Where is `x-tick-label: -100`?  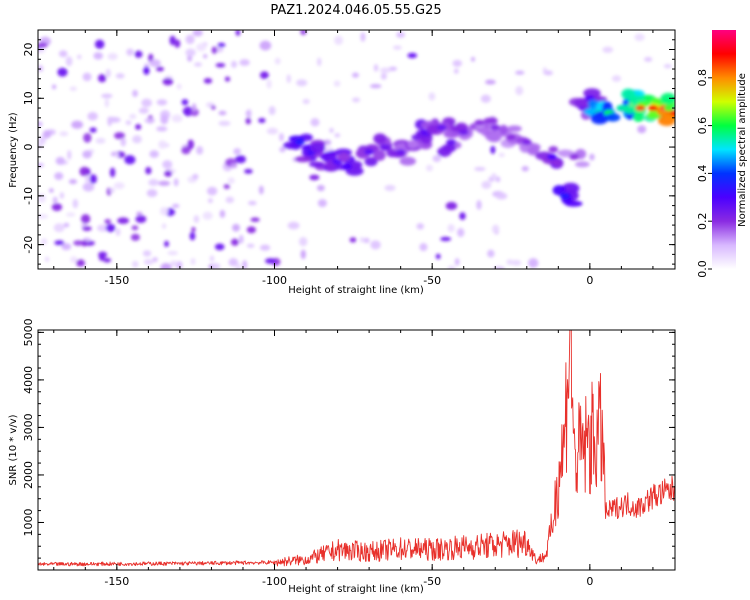 x-tick-label: -100 is located at coordinates (274, 581).